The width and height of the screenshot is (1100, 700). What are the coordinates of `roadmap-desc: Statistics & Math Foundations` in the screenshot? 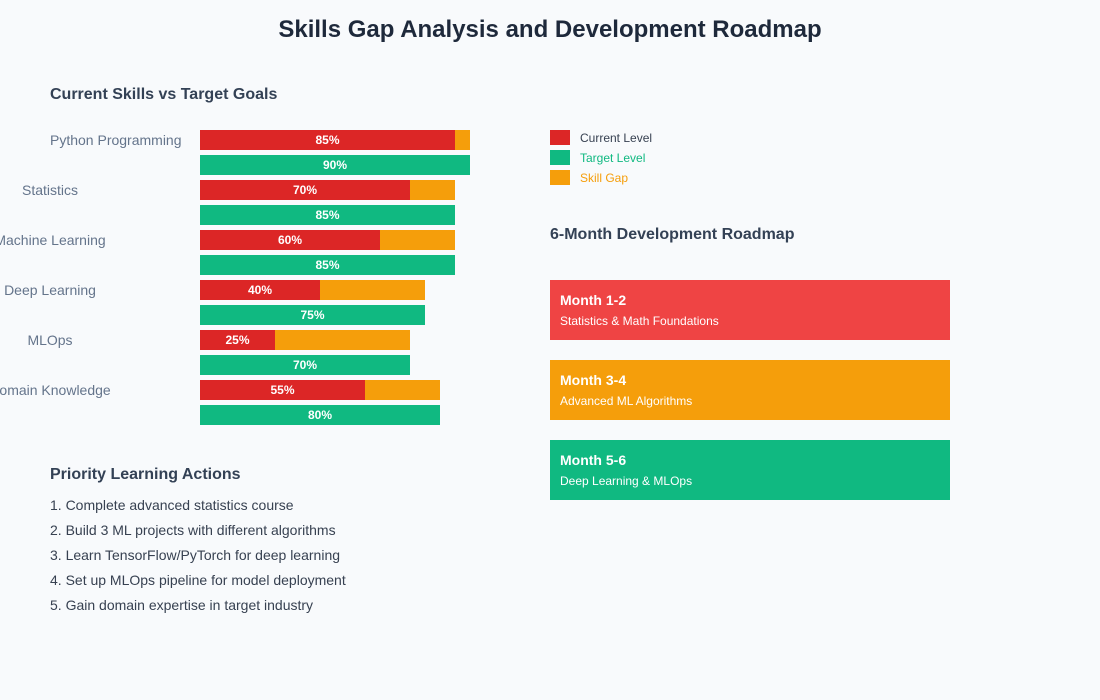 It's located at (639, 321).